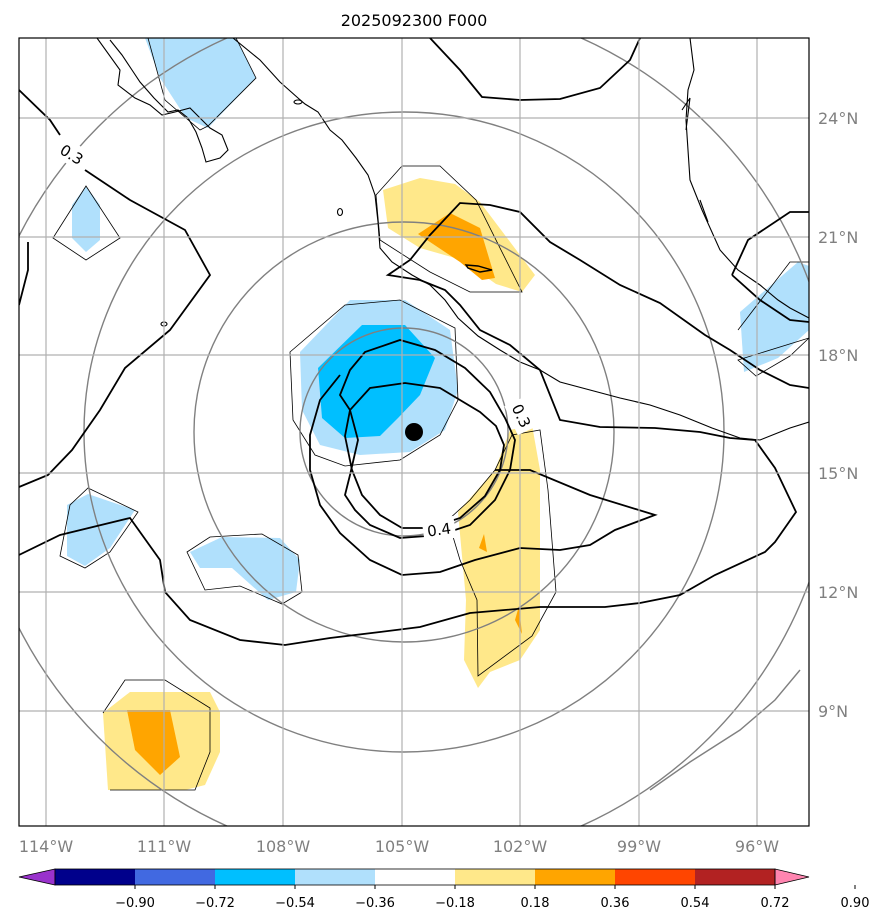 Image resolution: width=879 pixels, height=924 pixels. I want to click on longitude-tick-label: 102°W, so click(520, 846).